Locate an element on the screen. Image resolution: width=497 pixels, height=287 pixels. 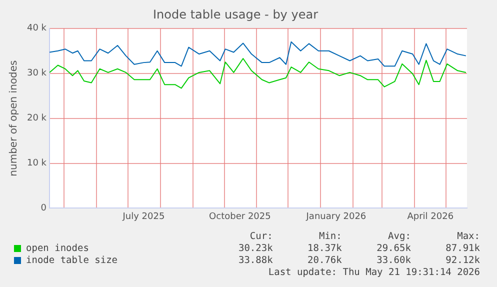
text: 87.91k is located at coordinates (462, 249).